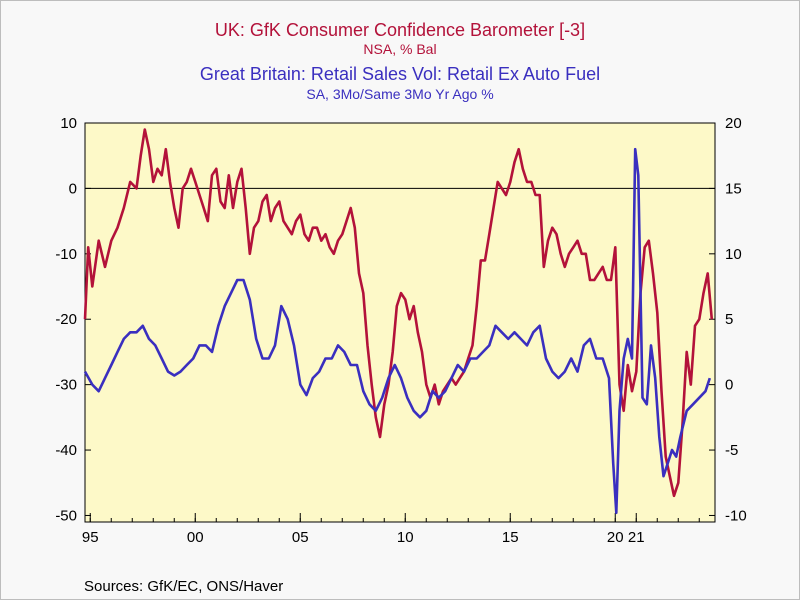 The image size is (800, 600). Describe the element at coordinates (184, 586) in the screenshot. I see `source-note: Sources: GfK/EC, ONS/Haver` at that location.